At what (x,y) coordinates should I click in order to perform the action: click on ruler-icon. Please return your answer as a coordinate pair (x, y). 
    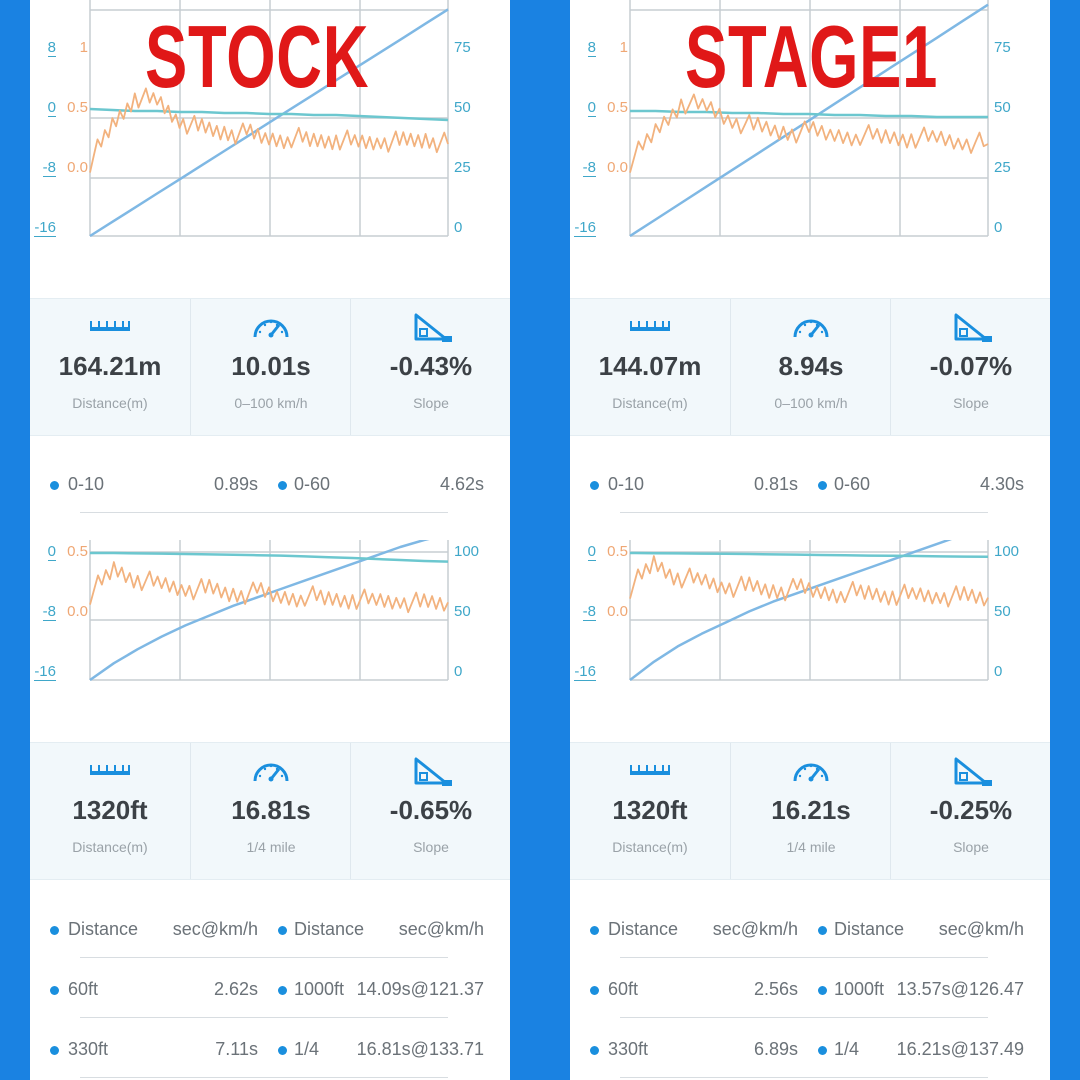
    Looking at the image, I should click on (650, 774).